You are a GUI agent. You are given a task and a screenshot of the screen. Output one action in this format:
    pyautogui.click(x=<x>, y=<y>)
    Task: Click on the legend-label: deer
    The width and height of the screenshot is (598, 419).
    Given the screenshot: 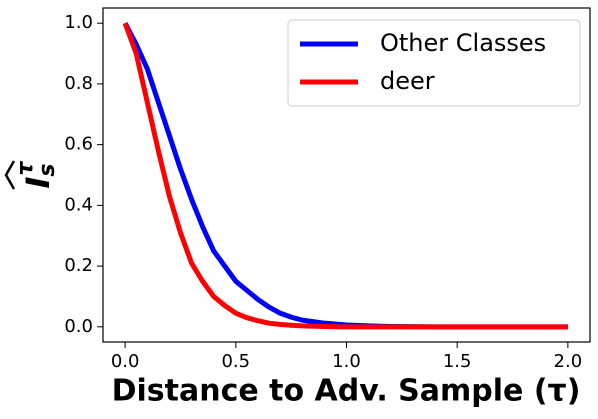 What is the action you would take?
    pyautogui.click(x=407, y=81)
    